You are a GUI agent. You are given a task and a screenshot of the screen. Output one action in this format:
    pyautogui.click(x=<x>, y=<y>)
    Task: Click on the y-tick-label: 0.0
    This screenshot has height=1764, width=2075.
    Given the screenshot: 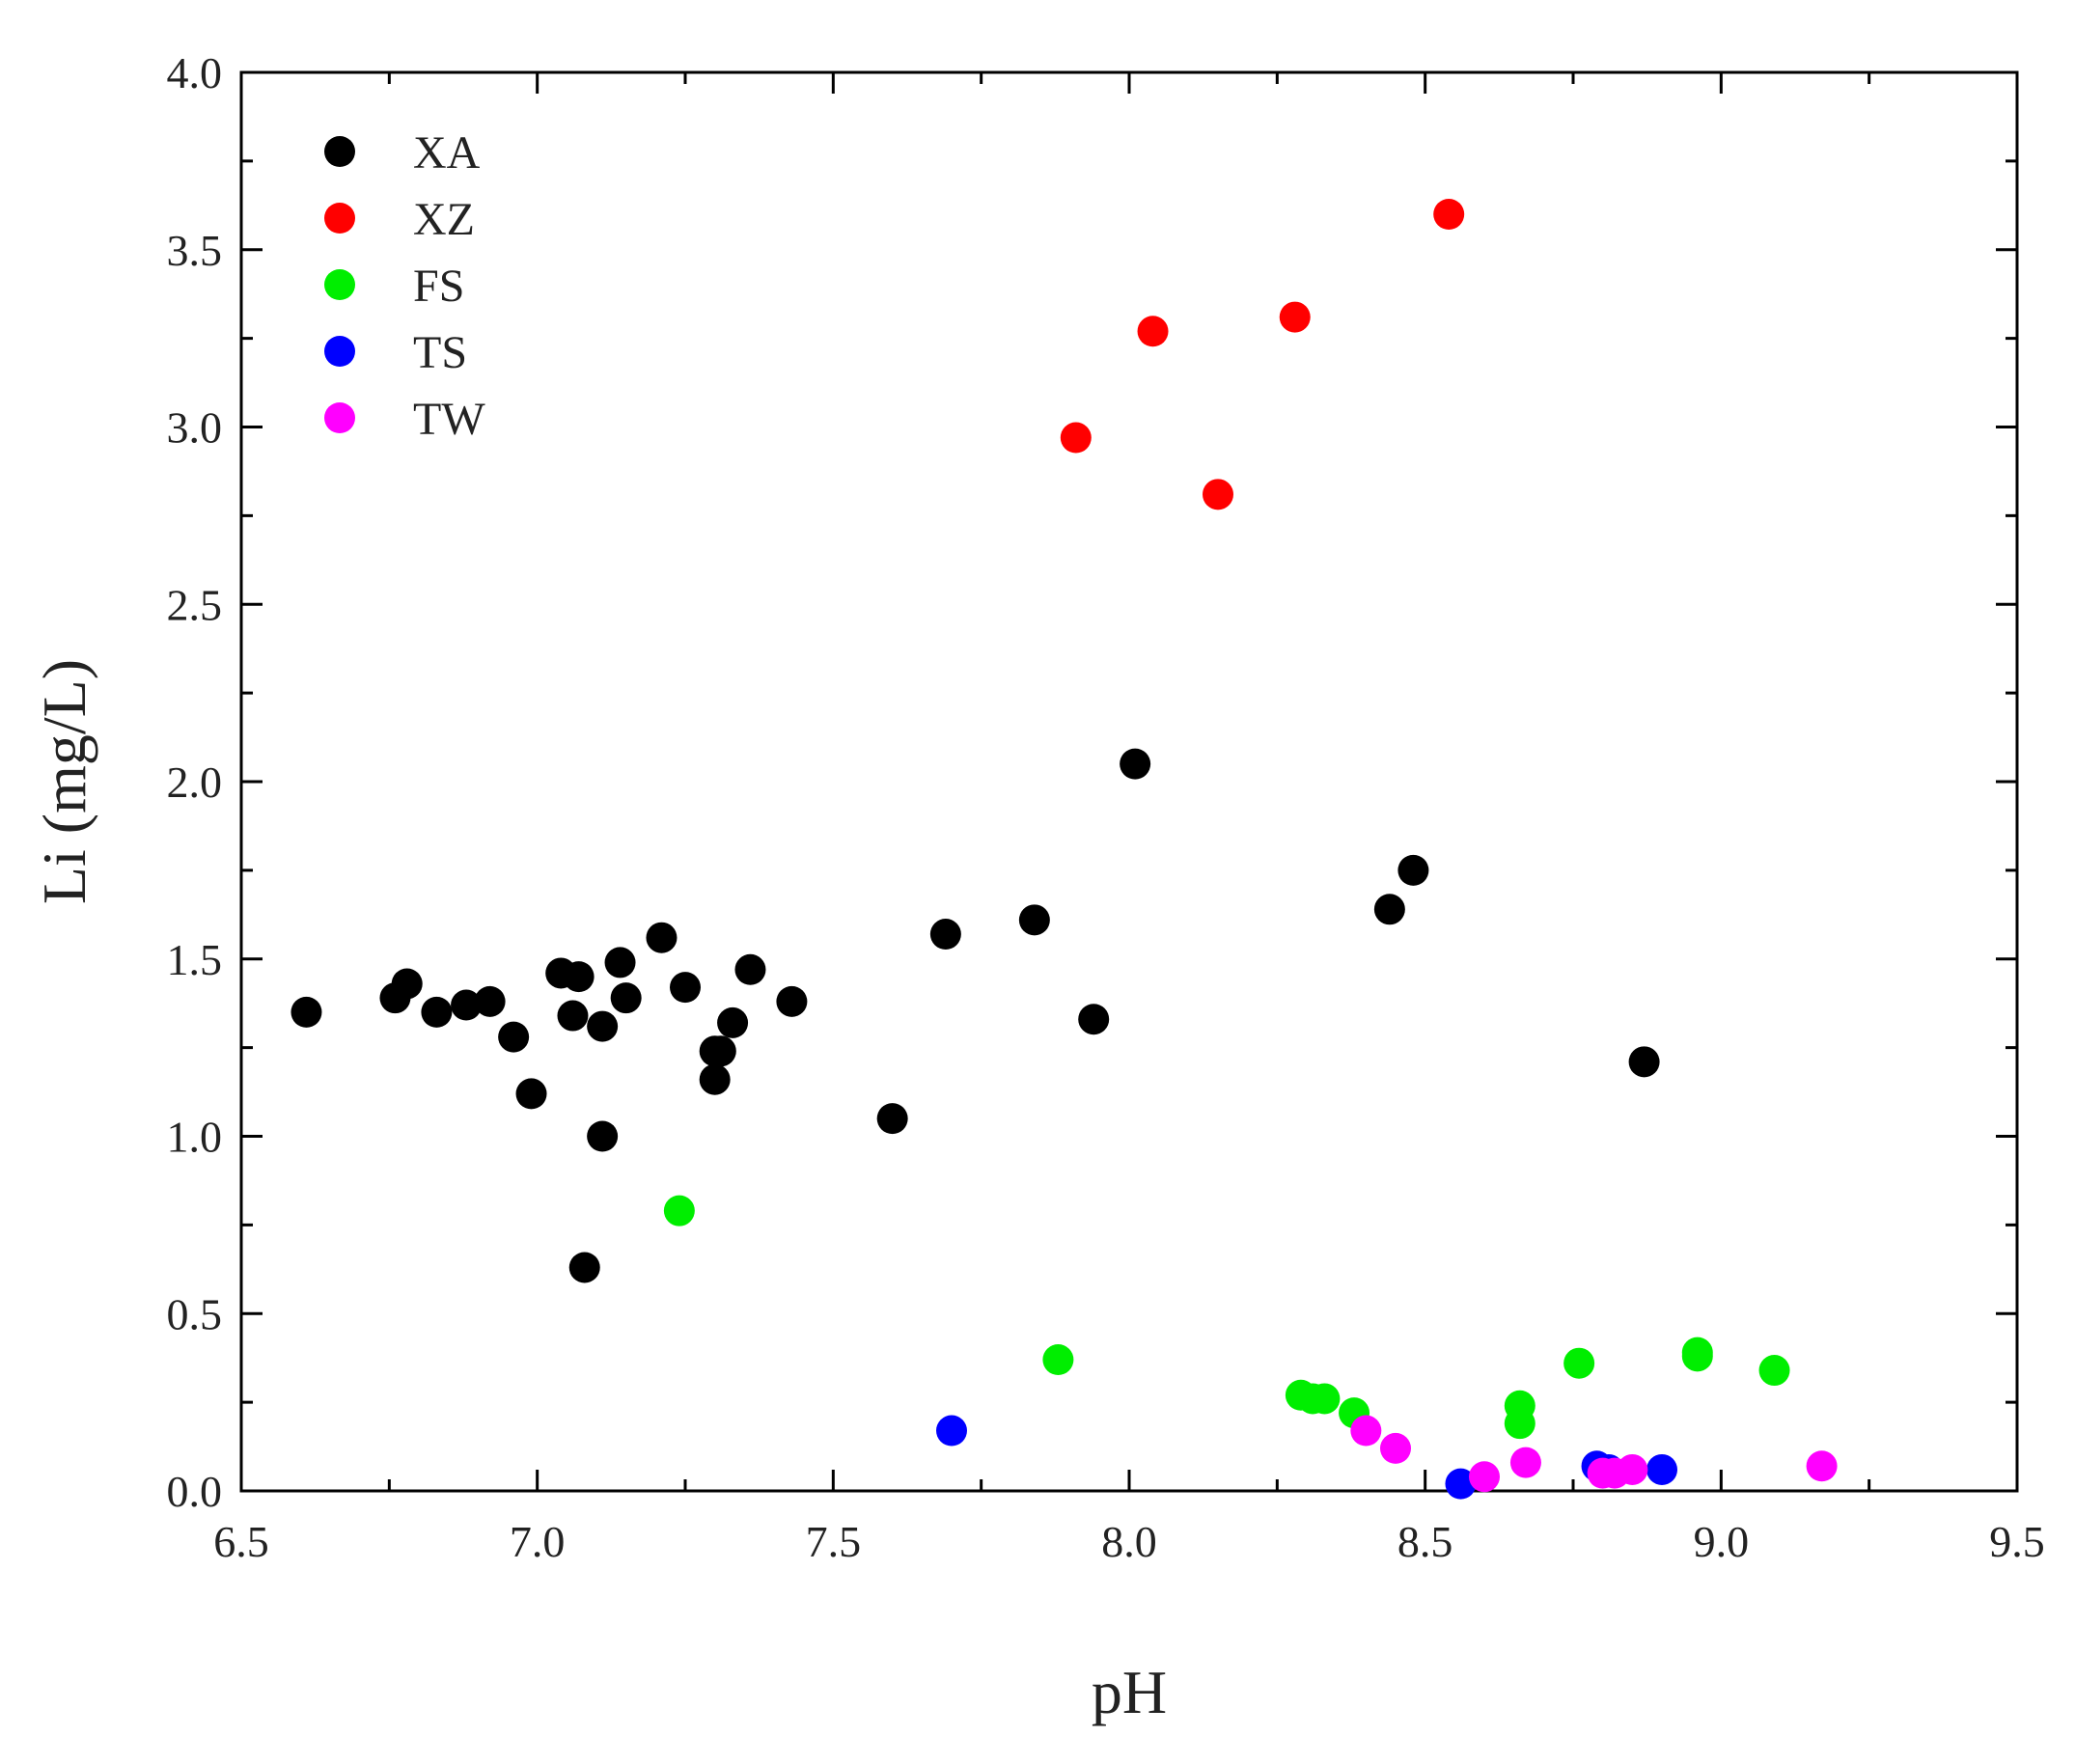 What is the action you would take?
    pyautogui.click(x=195, y=1491)
    